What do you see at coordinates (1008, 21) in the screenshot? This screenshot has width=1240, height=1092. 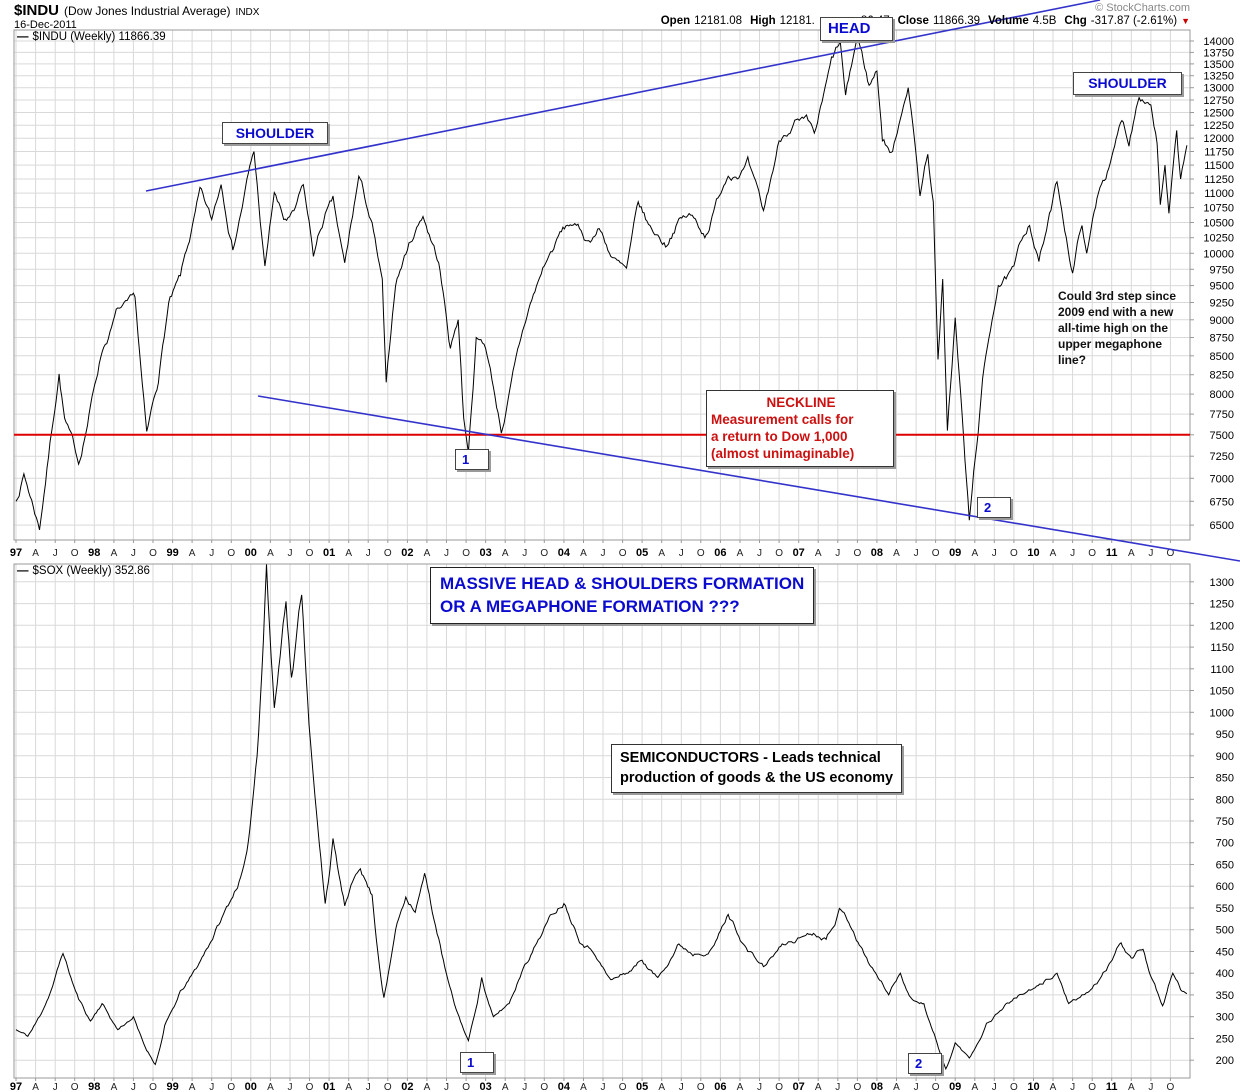 I see `volume-label: Volume` at bounding box center [1008, 21].